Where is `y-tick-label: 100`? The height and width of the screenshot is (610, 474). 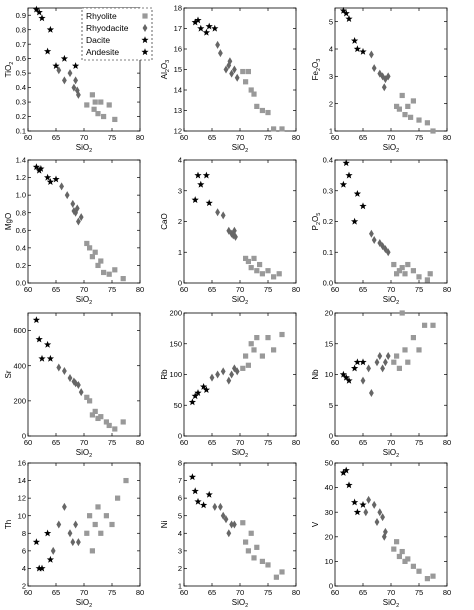 y-tick-label: 100 is located at coordinates (175, 374).